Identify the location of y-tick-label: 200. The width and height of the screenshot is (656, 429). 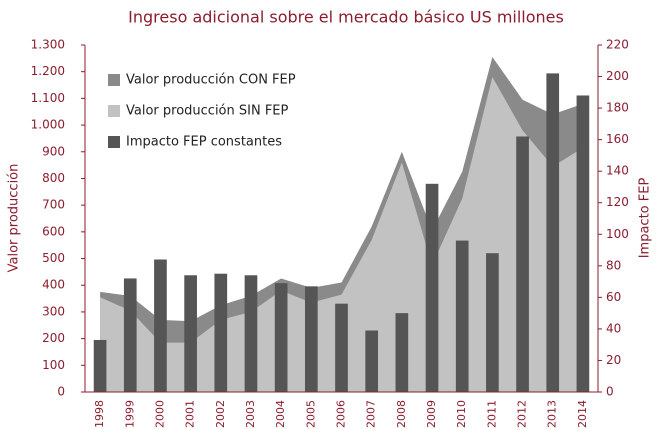
(53, 338).